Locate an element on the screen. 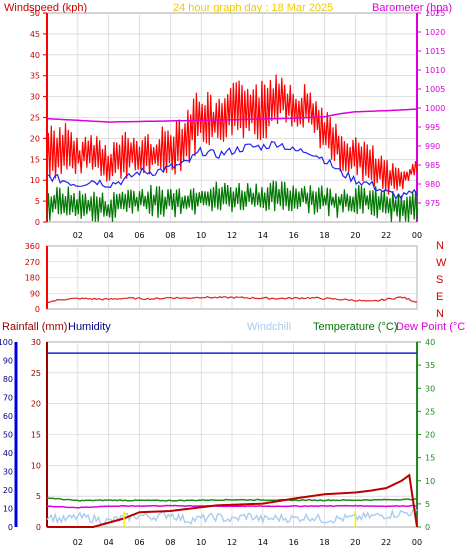  humidity-y-tick-label: 20 is located at coordinates (8, 490).